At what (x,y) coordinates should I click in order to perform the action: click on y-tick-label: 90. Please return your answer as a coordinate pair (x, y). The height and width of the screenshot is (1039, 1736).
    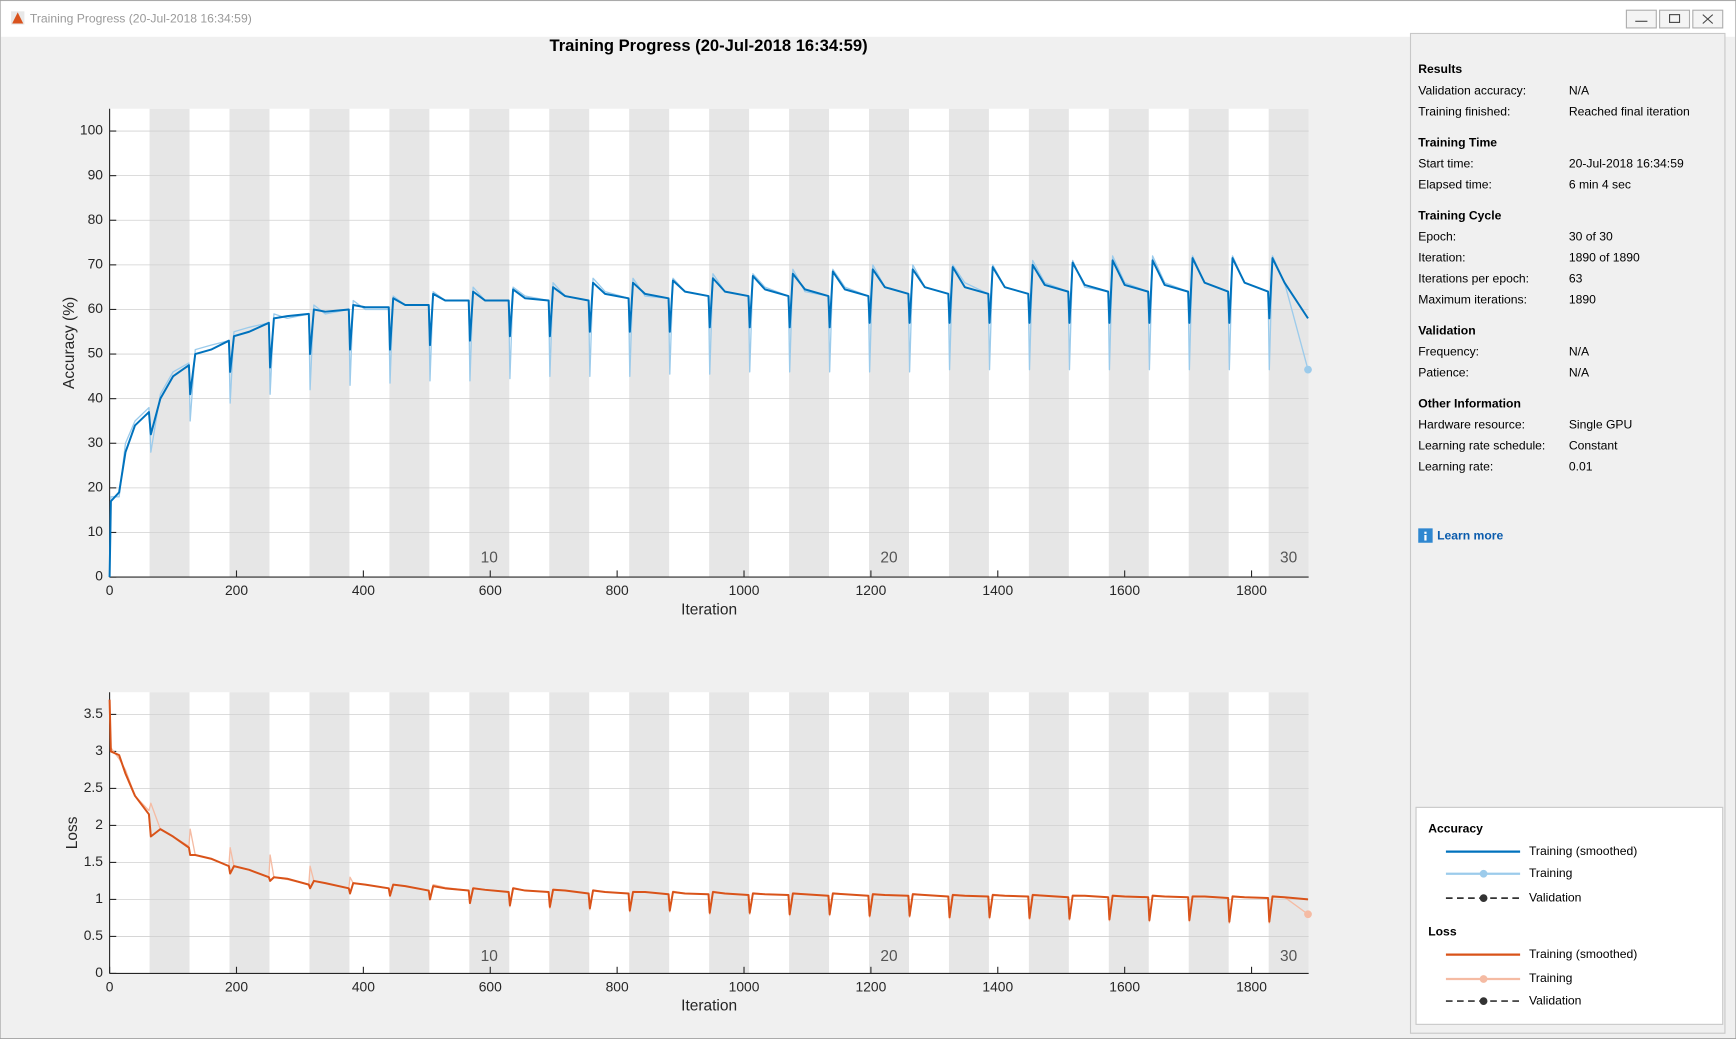
    Looking at the image, I should click on (96, 174).